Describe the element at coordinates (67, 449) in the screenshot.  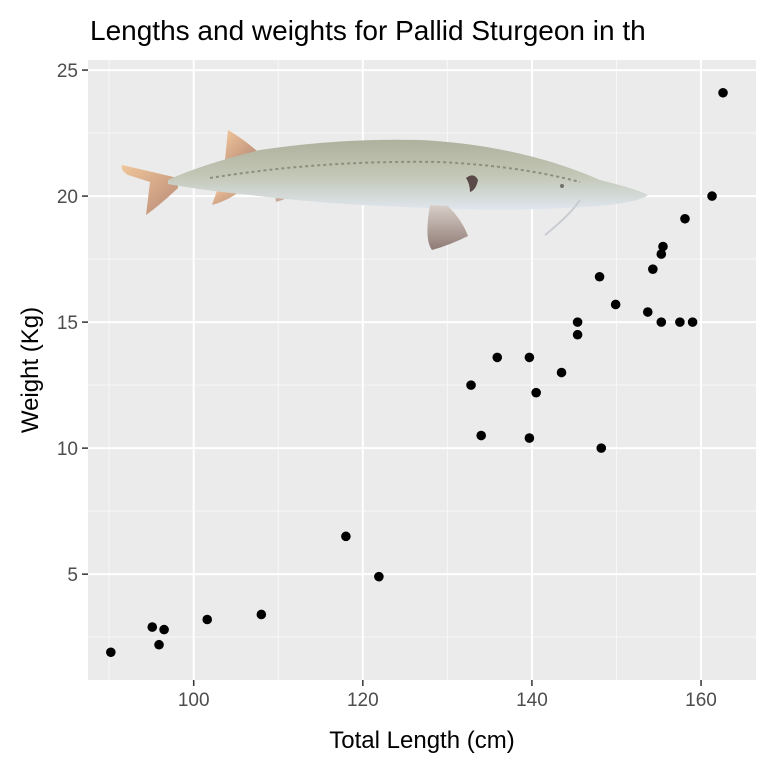
I see `y-tick-label: 10` at that location.